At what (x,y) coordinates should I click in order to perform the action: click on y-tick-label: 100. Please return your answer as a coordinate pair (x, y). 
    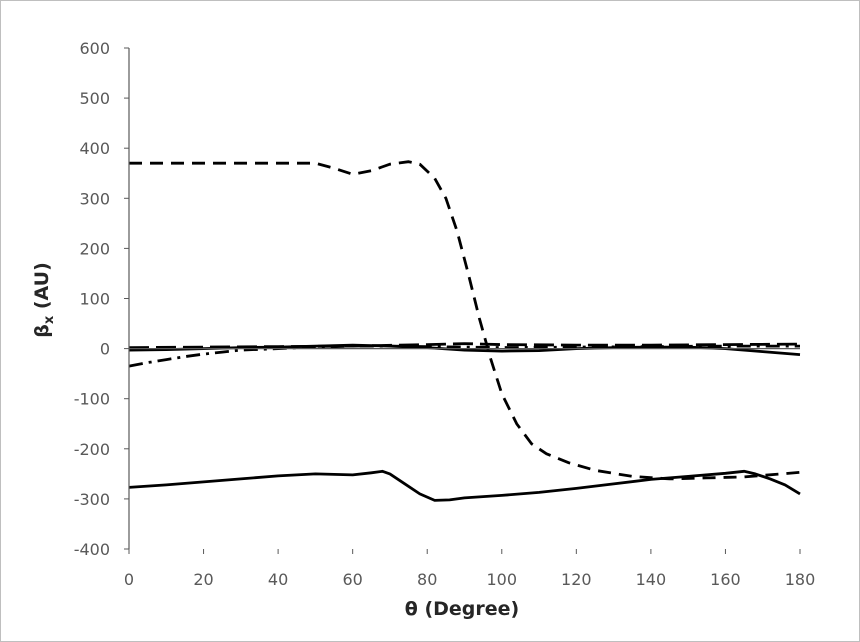
    Looking at the image, I should click on (94, 299).